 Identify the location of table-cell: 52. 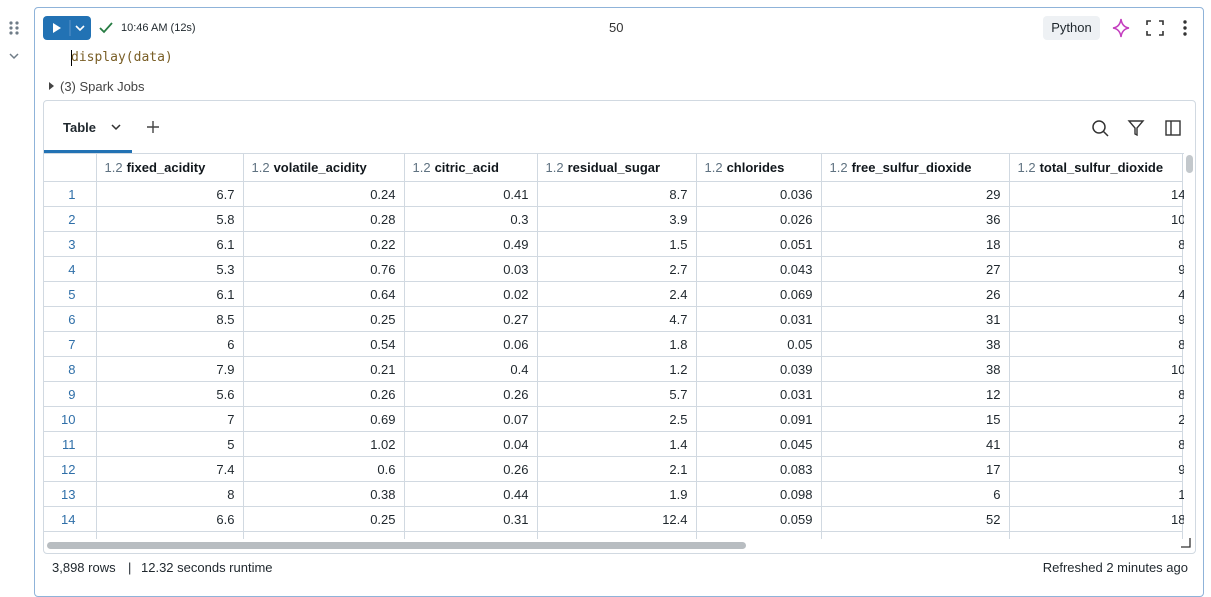
(915, 519).